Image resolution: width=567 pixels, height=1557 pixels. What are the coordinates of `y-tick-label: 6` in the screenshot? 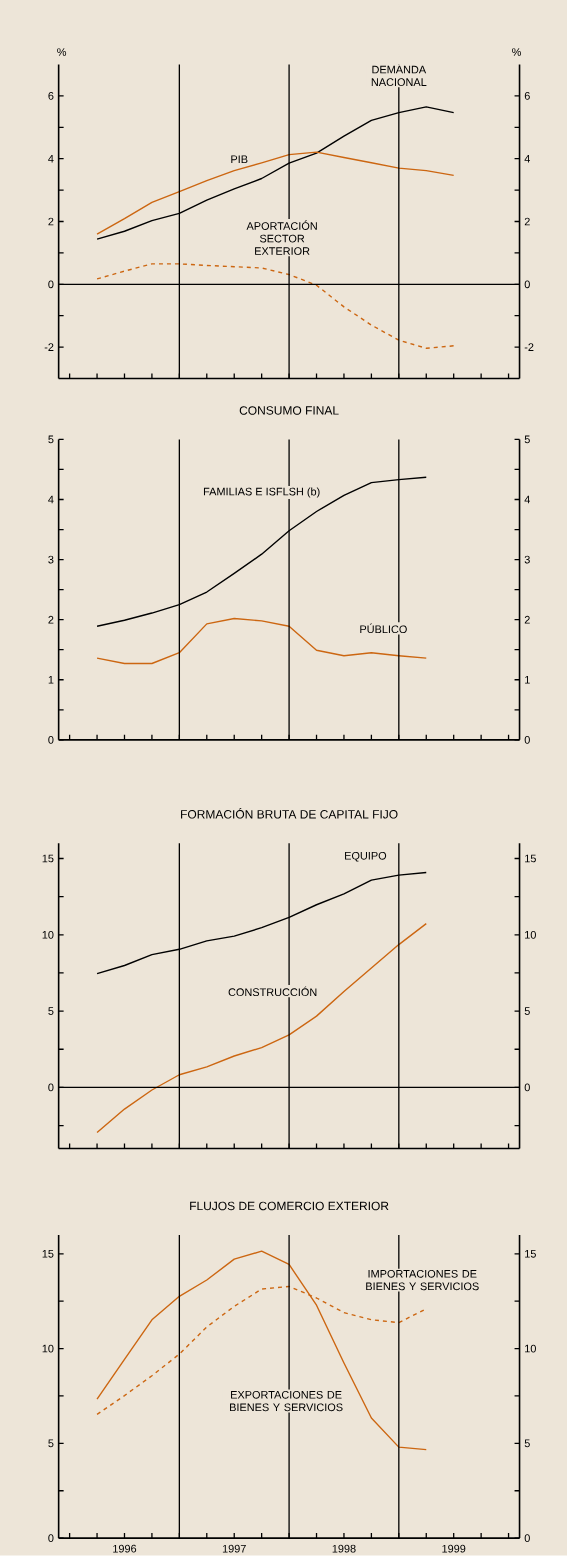 It's located at (51, 96).